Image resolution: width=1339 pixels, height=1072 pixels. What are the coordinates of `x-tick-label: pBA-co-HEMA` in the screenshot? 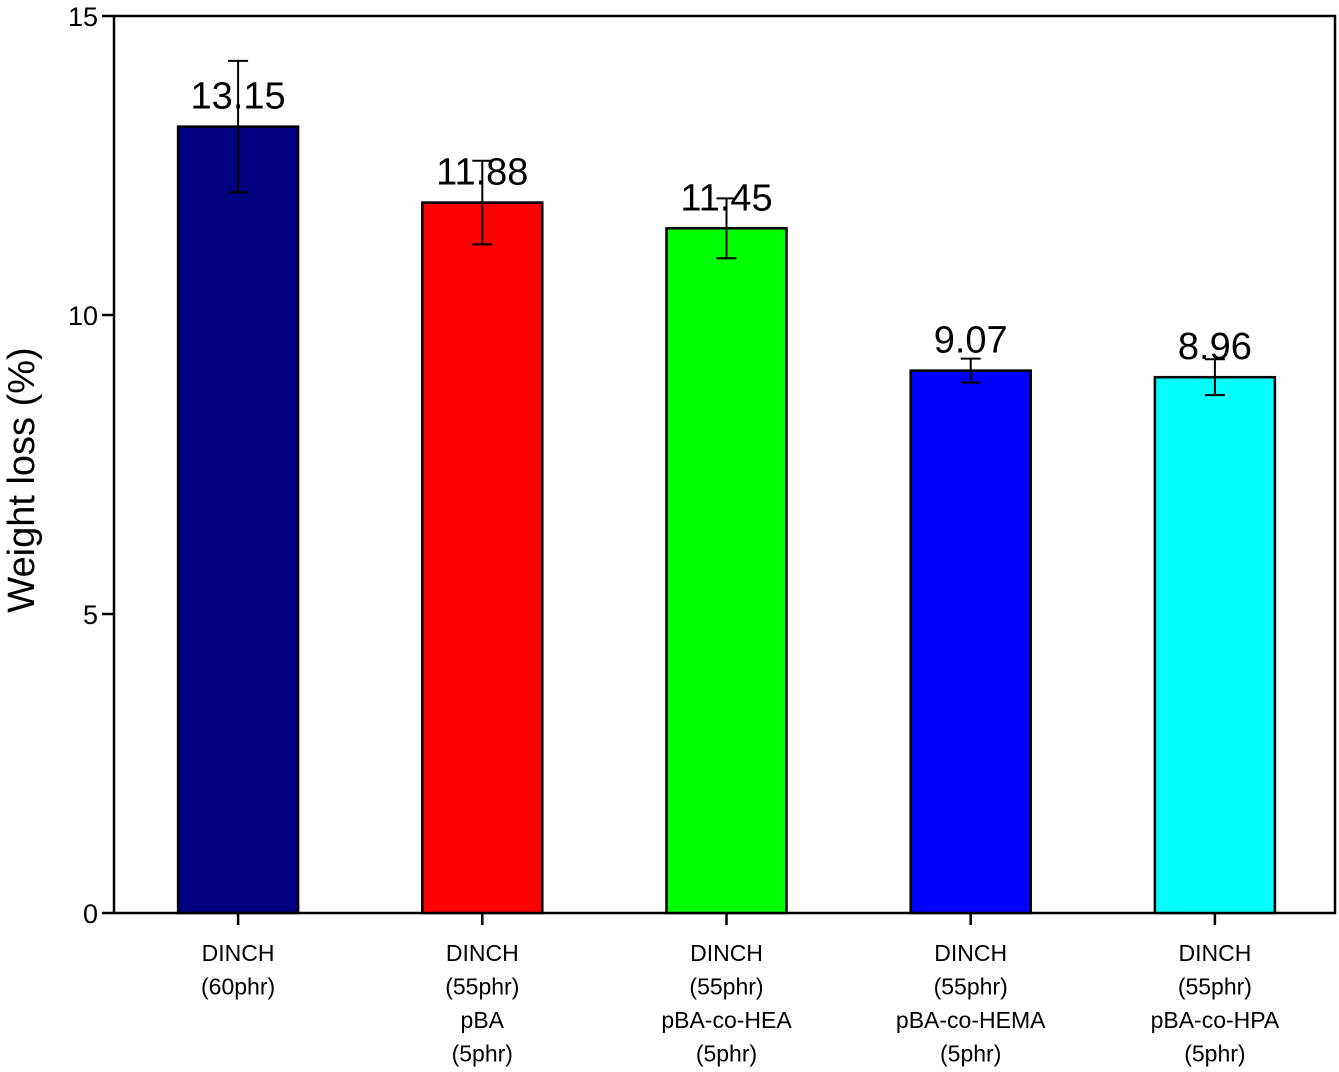 It's located at (971, 1020).